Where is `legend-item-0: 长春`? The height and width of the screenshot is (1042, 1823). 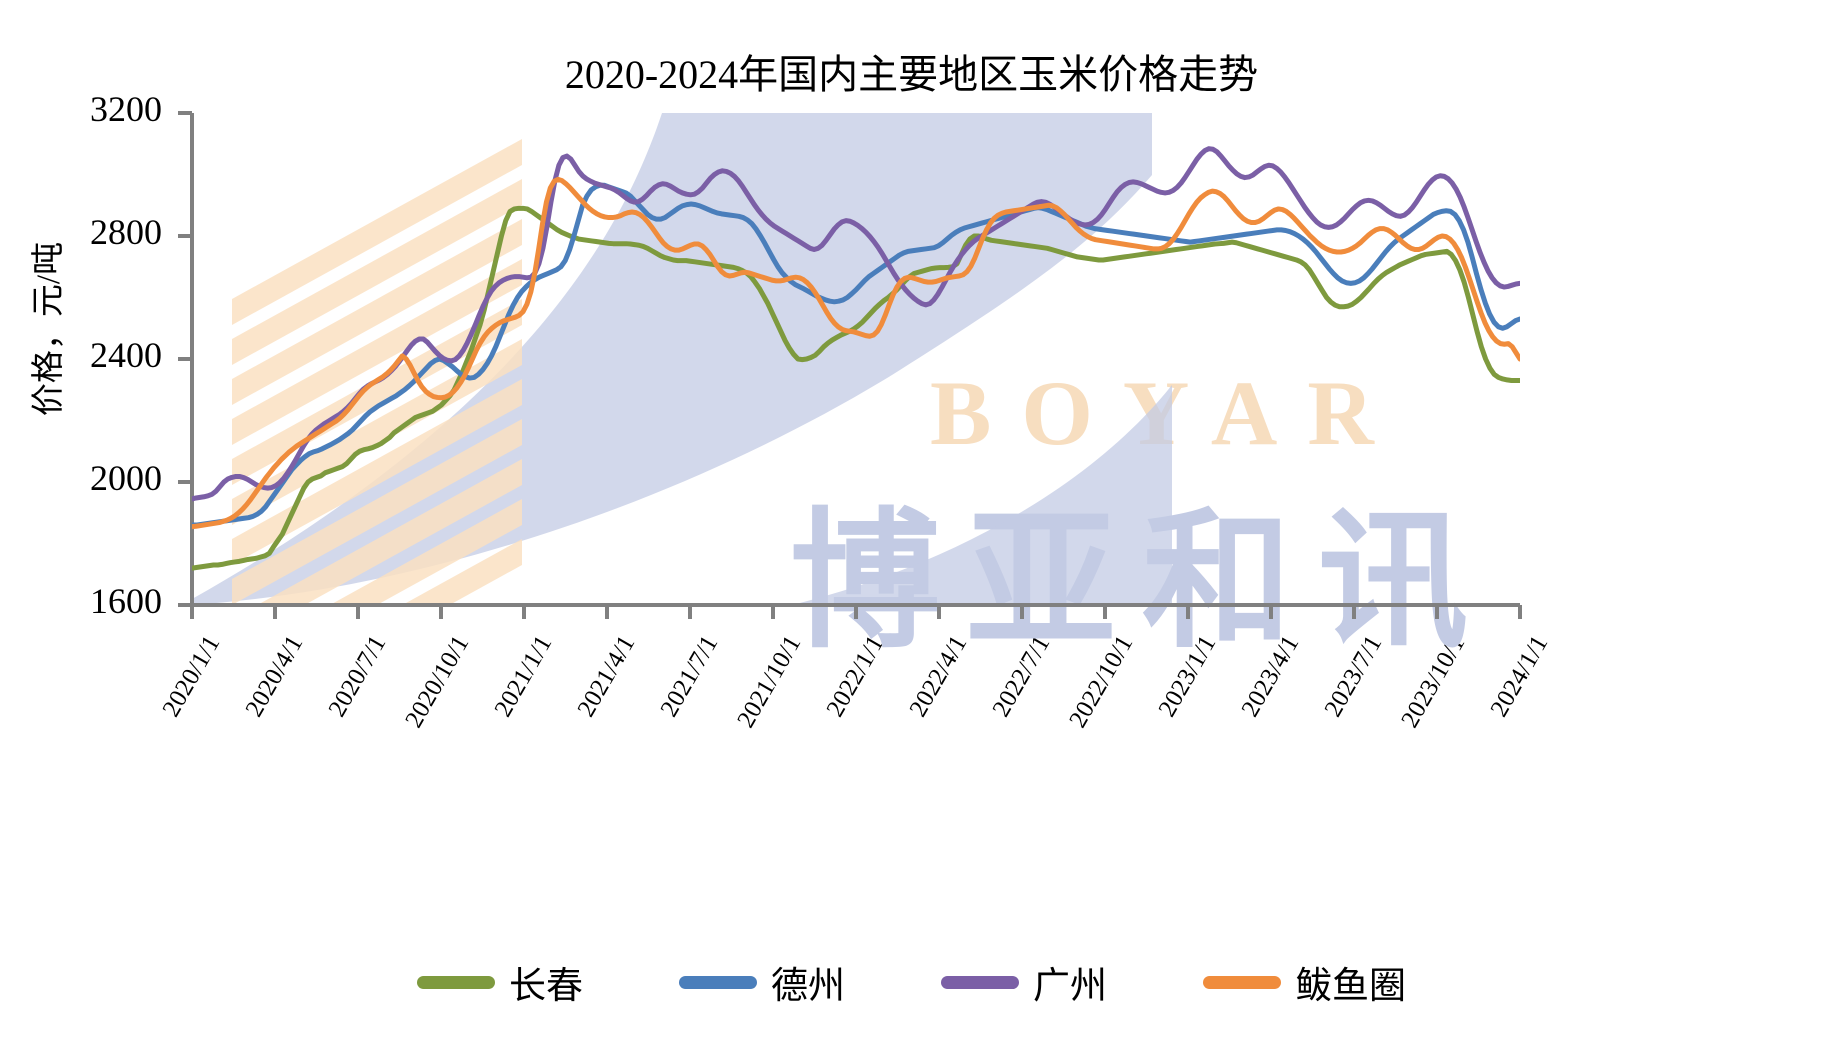 legend-item-0: 长春 is located at coordinates (500, 982).